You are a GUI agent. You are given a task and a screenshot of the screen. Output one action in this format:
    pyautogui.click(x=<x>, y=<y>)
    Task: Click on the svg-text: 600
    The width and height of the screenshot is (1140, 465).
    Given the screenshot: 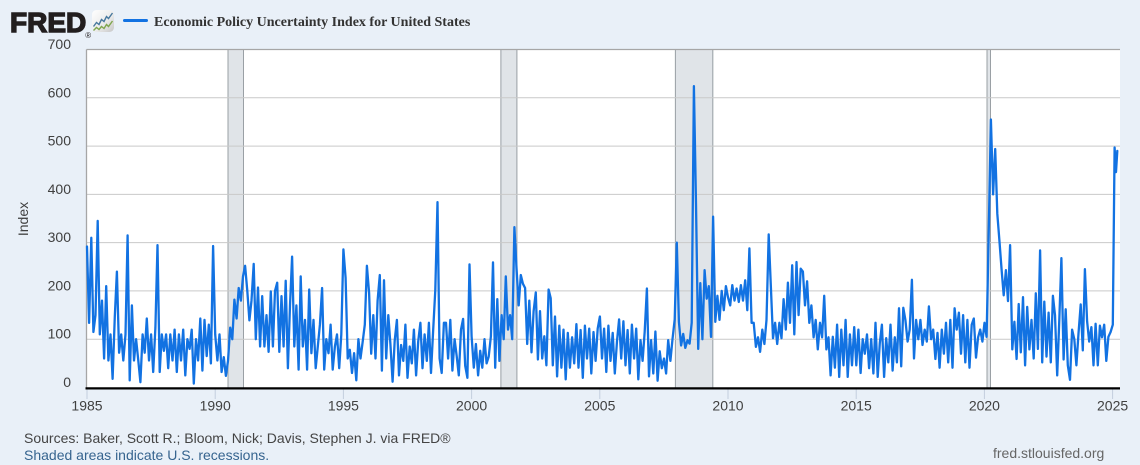 What is the action you would take?
    pyautogui.click(x=60, y=92)
    